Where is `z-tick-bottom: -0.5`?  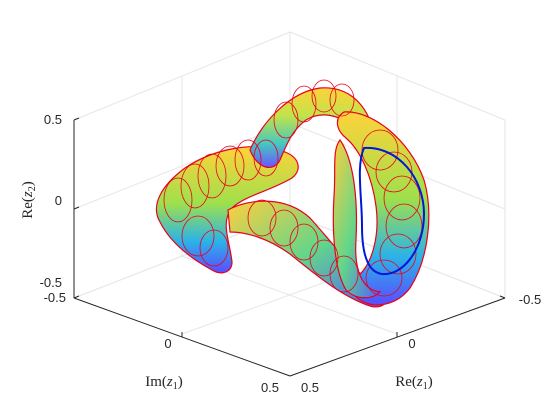
z-tick-bottom: -0.5 is located at coordinates (51, 282).